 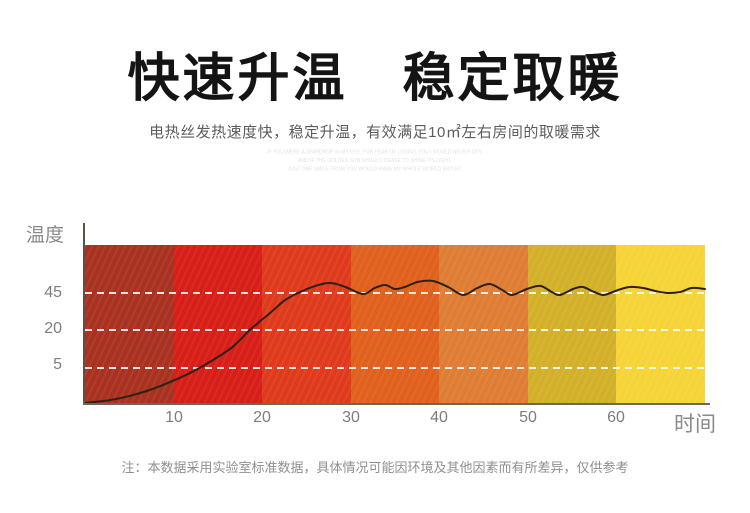 What do you see at coordinates (439, 417) in the screenshot?
I see `x-tick-40: 40` at bounding box center [439, 417].